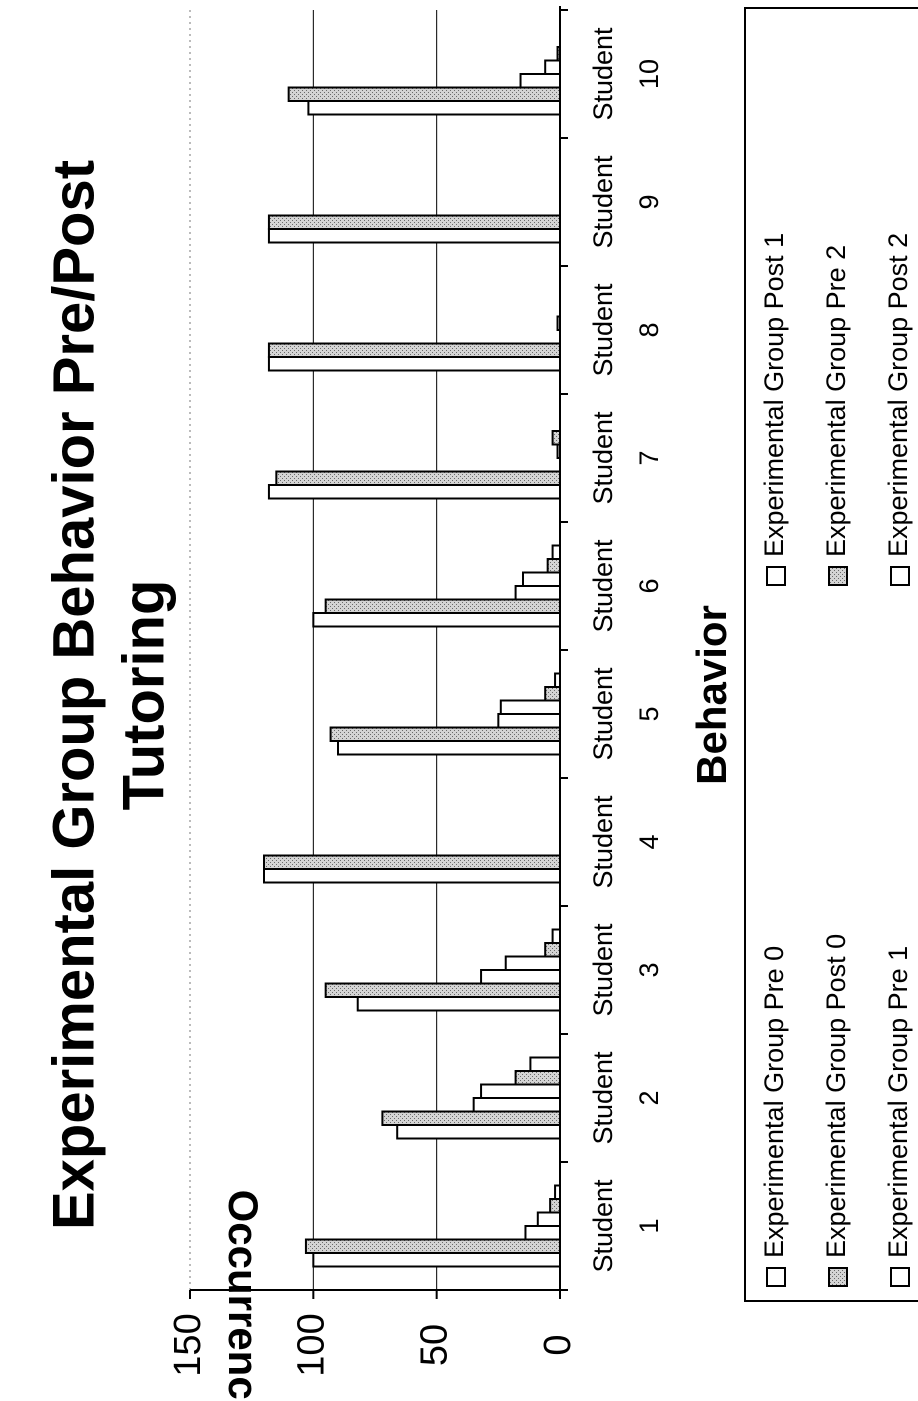 The image size is (918, 1401). Describe the element at coordinates (649, 713) in the screenshot. I see `category-number: 5` at that location.